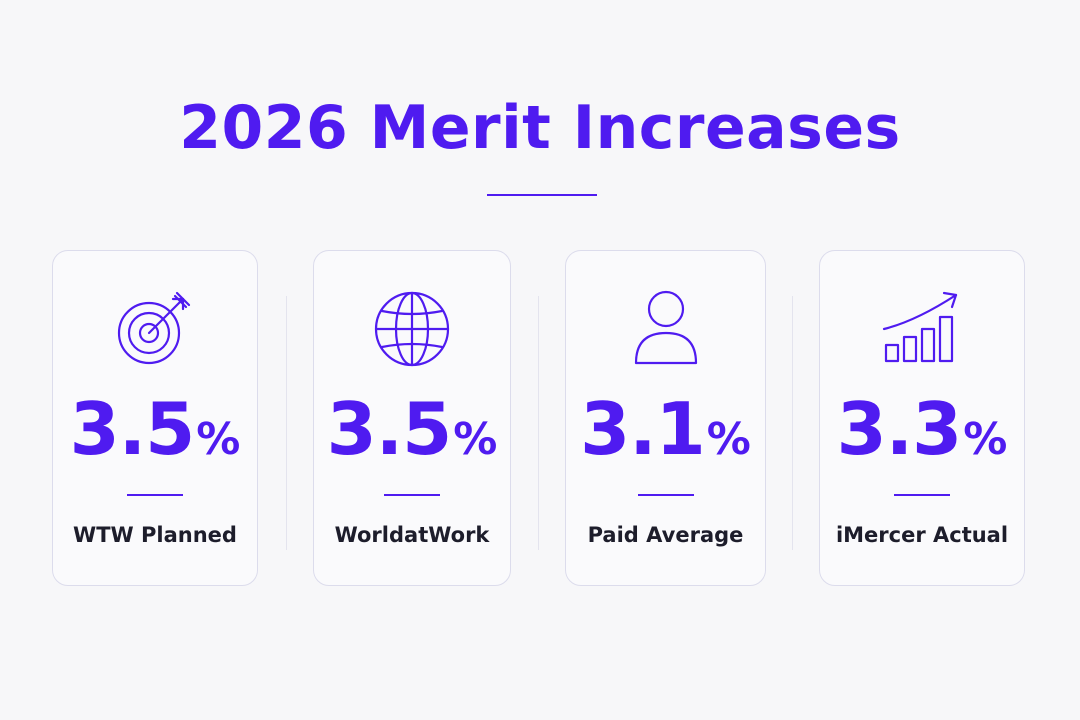  Describe the element at coordinates (155, 329) in the screenshot. I see `target-icon` at that location.